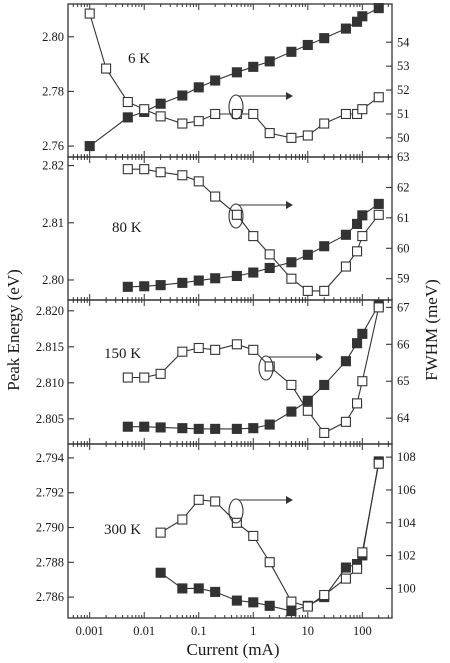  I want to click on y-axis-label-left: Peak Energy (eV), so click(13, 329).